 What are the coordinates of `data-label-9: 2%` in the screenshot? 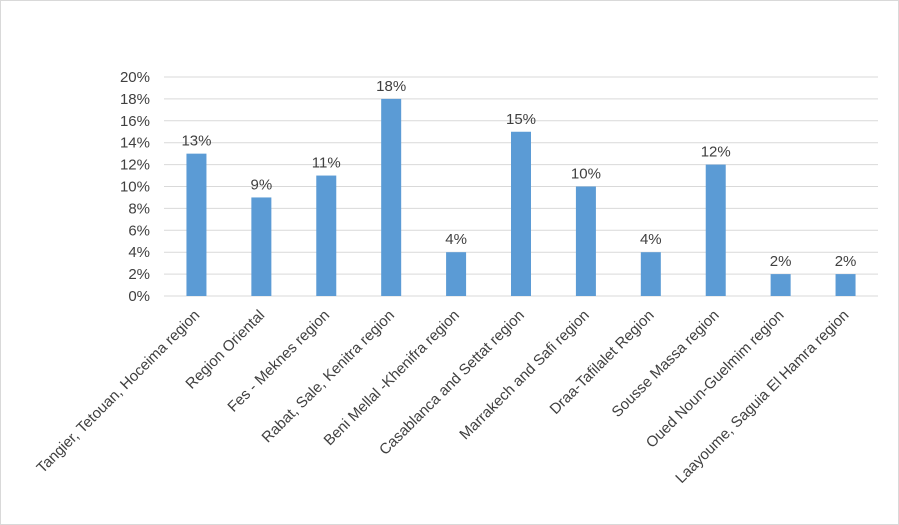 It's located at (781, 261).